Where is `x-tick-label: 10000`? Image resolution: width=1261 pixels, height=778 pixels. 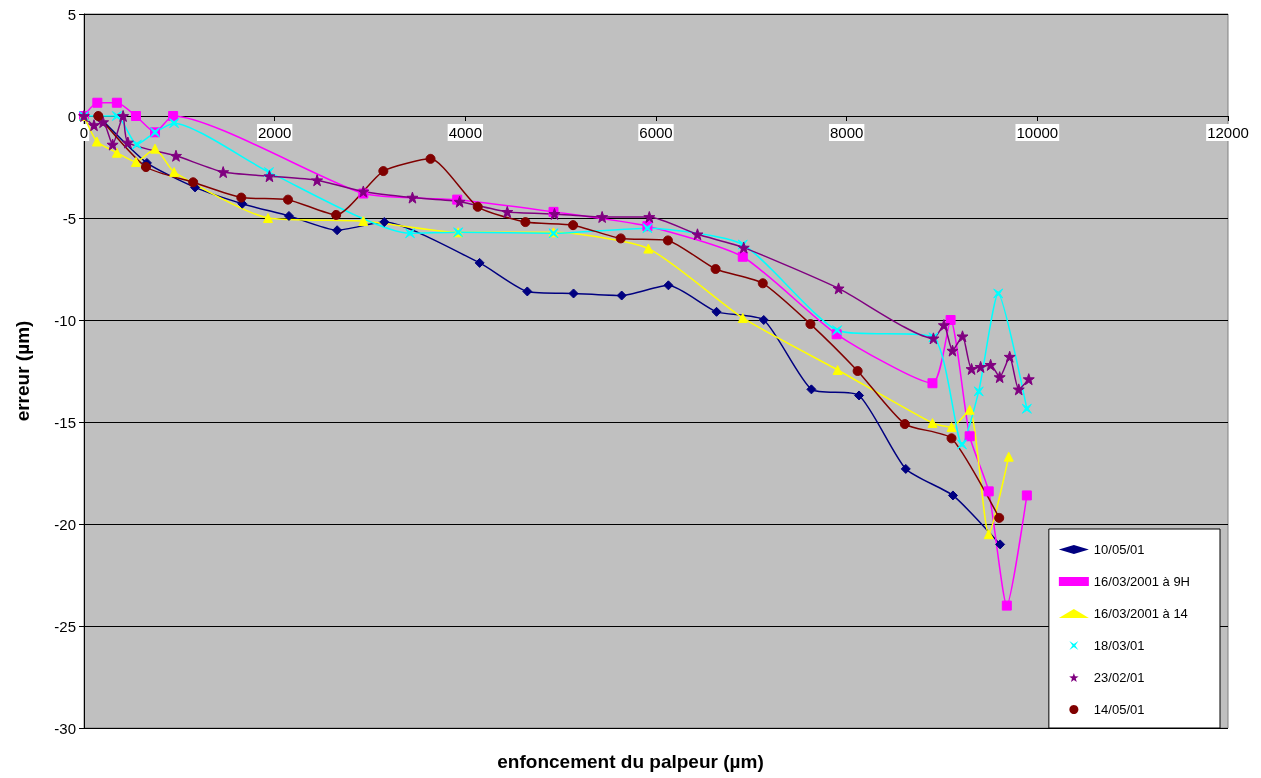 x-tick-label: 10000 is located at coordinates (1037, 132).